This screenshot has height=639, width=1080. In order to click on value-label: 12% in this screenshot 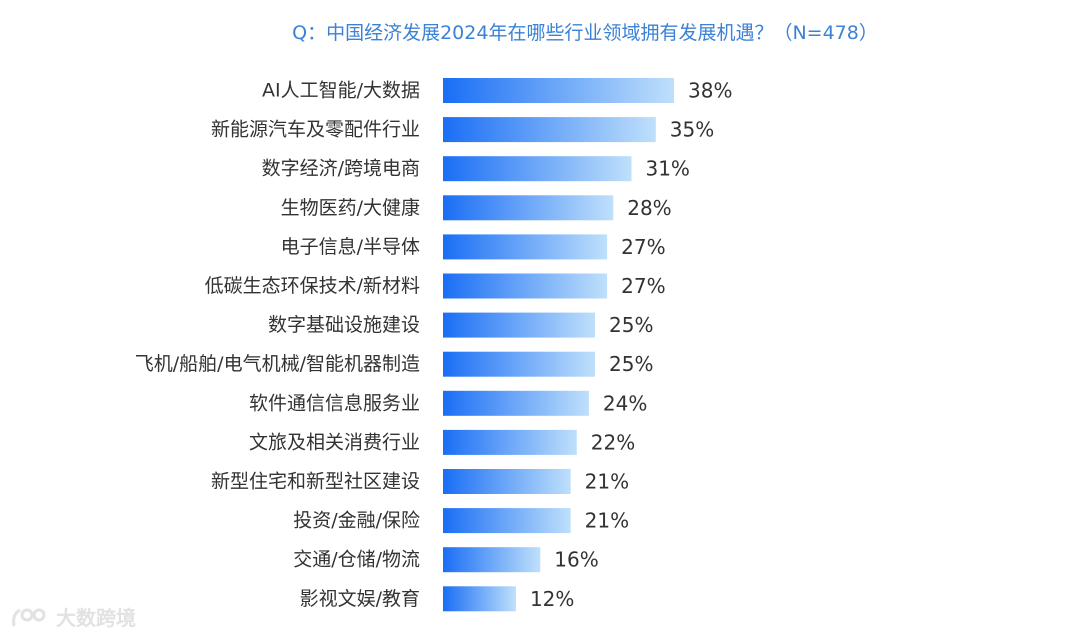, I will do `click(552, 599)`.